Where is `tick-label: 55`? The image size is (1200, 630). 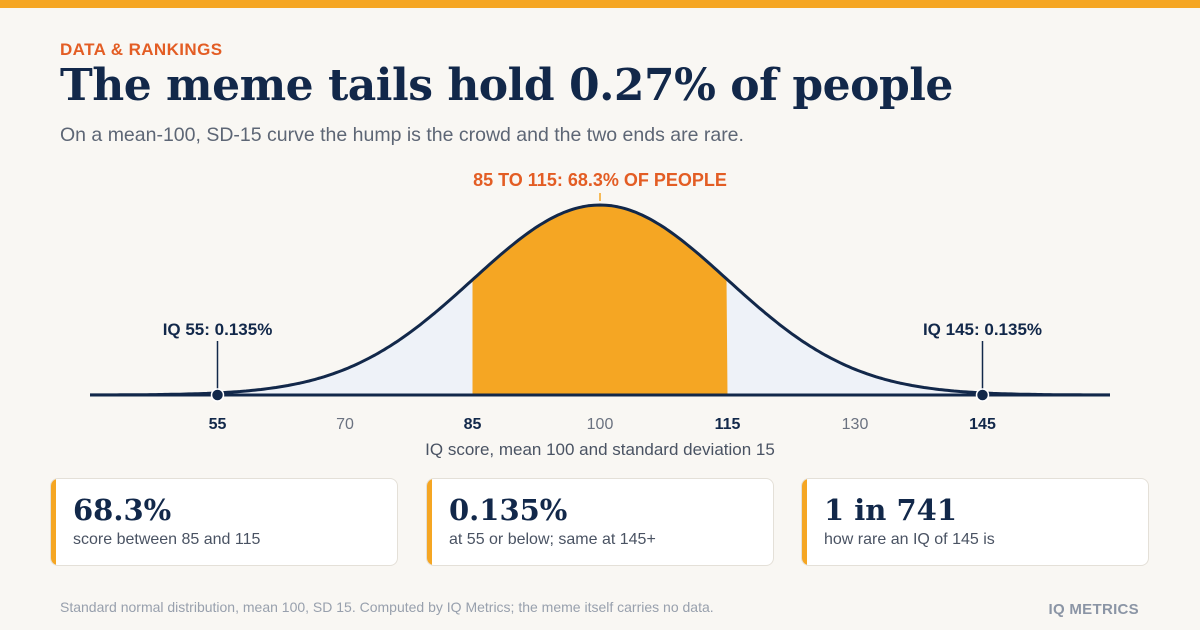
tick-label: 55 is located at coordinates (218, 424).